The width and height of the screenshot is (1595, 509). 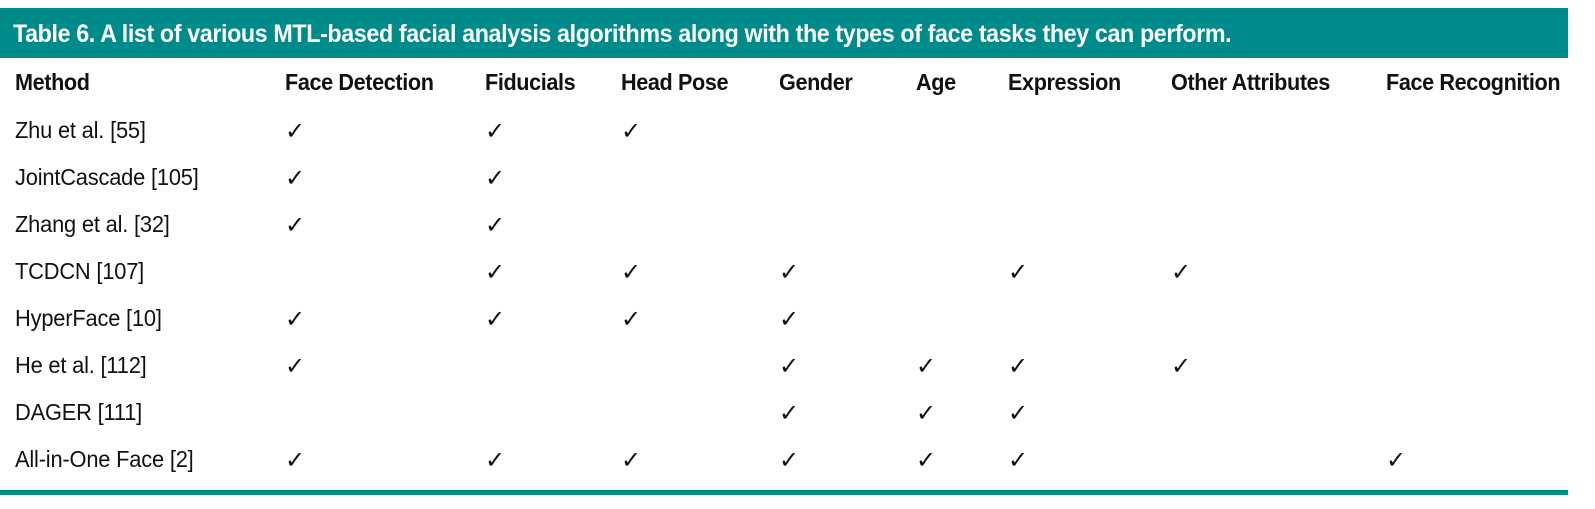 What do you see at coordinates (104, 459) in the screenshot?
I see `method-cell: All-in-One Face [2]` at bounding box center [104, 459].